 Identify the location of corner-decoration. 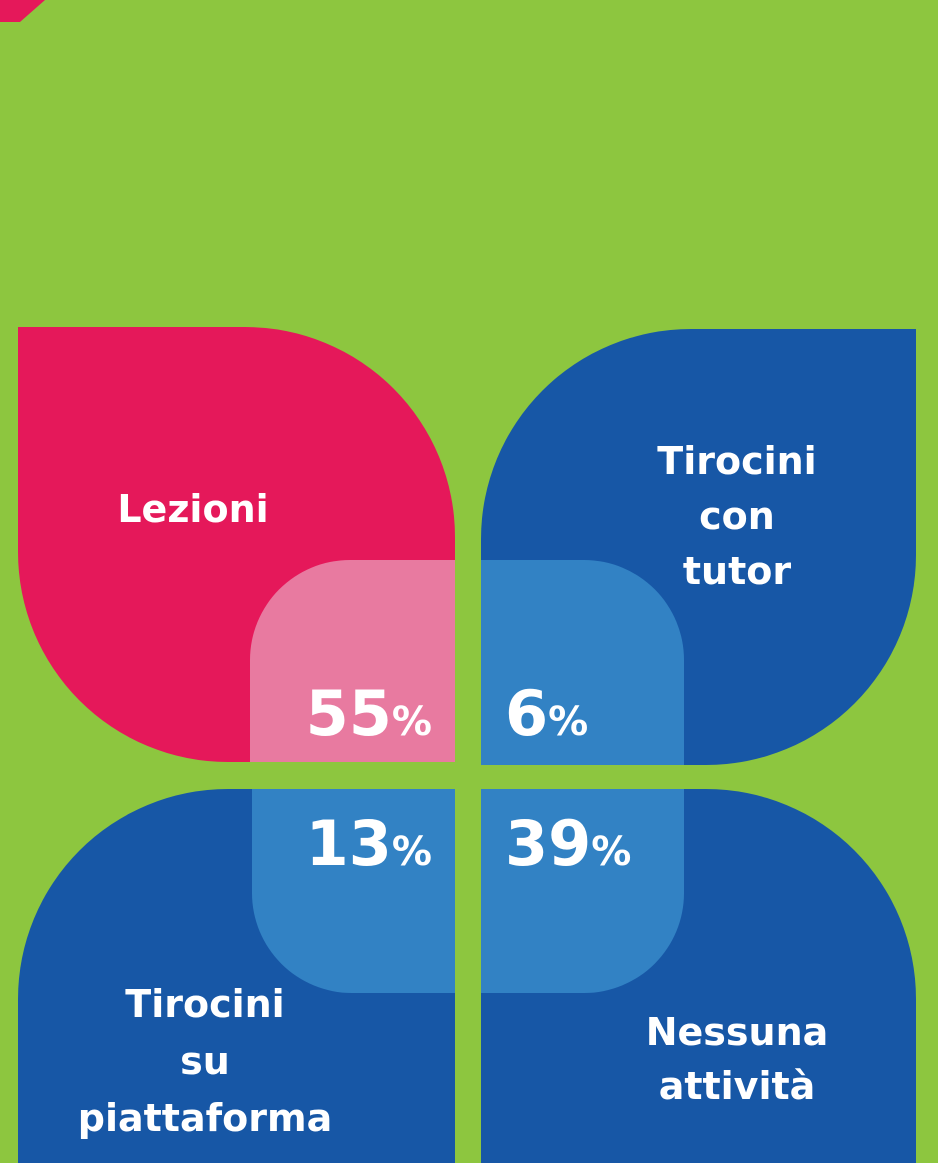
(22, 11).